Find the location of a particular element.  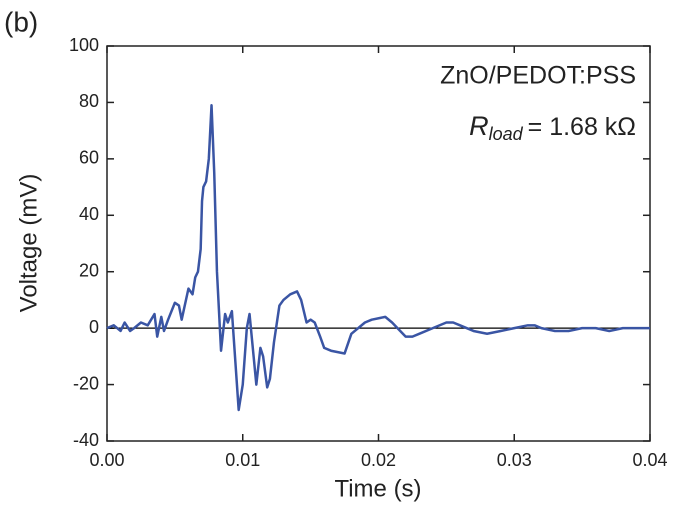

annotation: ZnO/PEDOT:PSS is located at coordinates (538, 76).